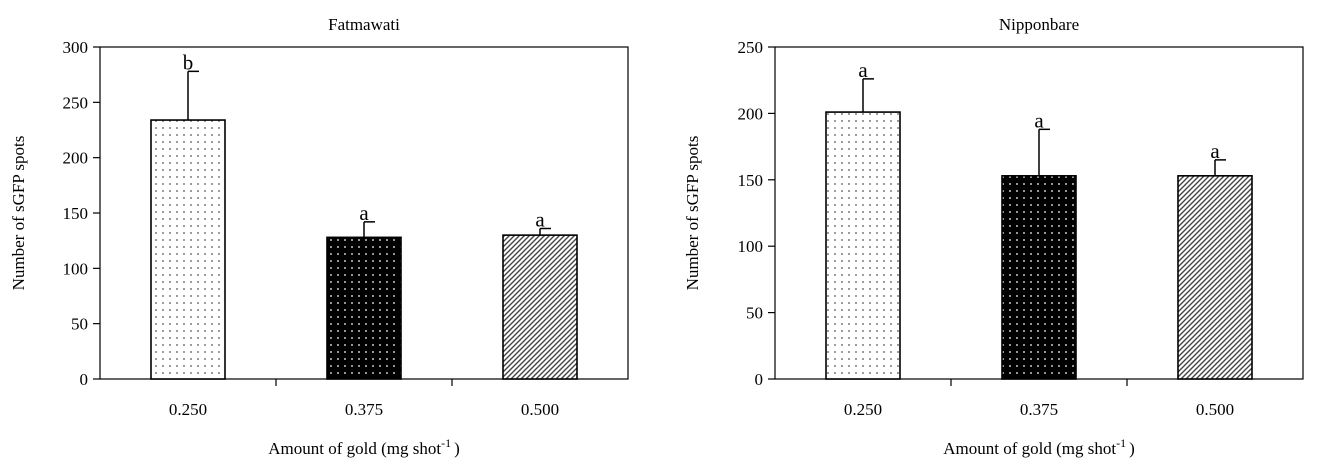  What do you see at coordinates (76, 47) in the screenshot?
I see `y-tick-label: 300` at bounding box center [76, 47].